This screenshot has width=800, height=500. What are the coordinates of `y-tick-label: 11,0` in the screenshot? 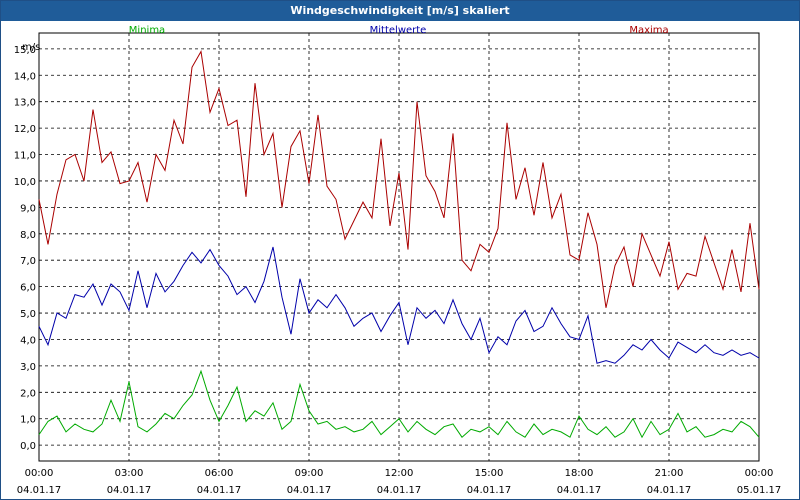 It's located at (25, 156).